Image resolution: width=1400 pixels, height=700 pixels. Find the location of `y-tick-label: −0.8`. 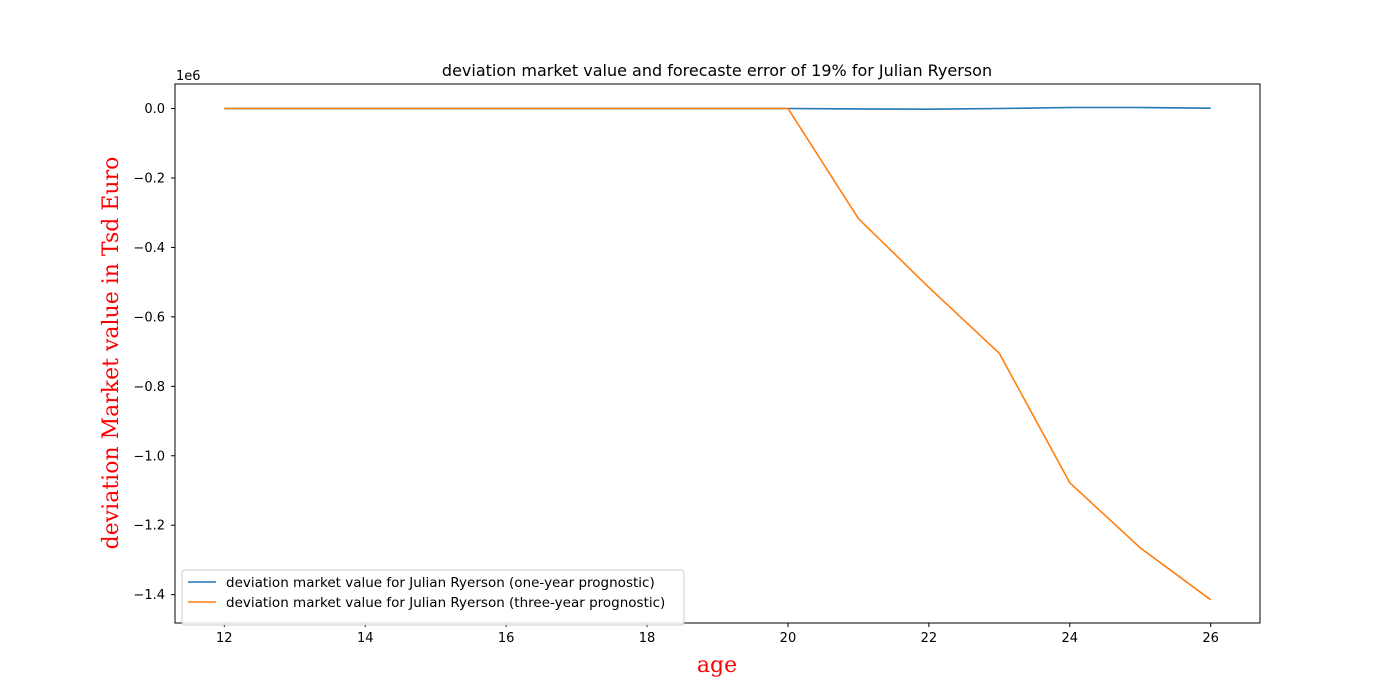

y-tick-label: −0.8 is located at coordinates (149, 387).